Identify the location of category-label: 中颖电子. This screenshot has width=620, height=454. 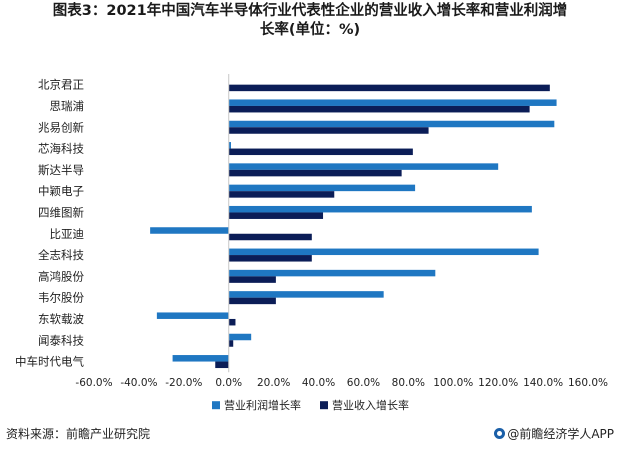
(61, 191).